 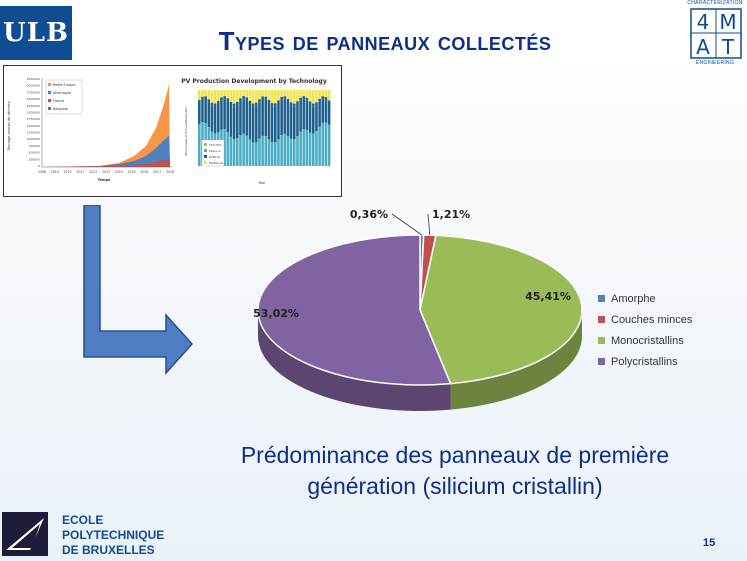 What do you see at coordinates (276, 313) in the screenshot?
I see `pie-label-polycristallins: 53,02%` at bounding box center [276, 313].